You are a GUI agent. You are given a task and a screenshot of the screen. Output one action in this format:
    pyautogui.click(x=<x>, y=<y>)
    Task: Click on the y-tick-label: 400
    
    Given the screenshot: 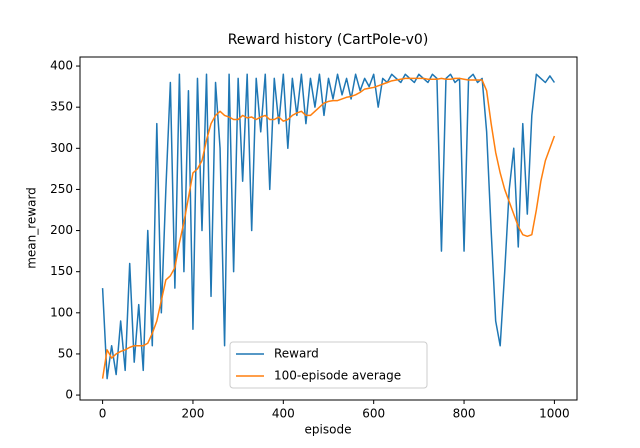 What is the action you would take?
    pyautogui.click(x=61, y=66)
    